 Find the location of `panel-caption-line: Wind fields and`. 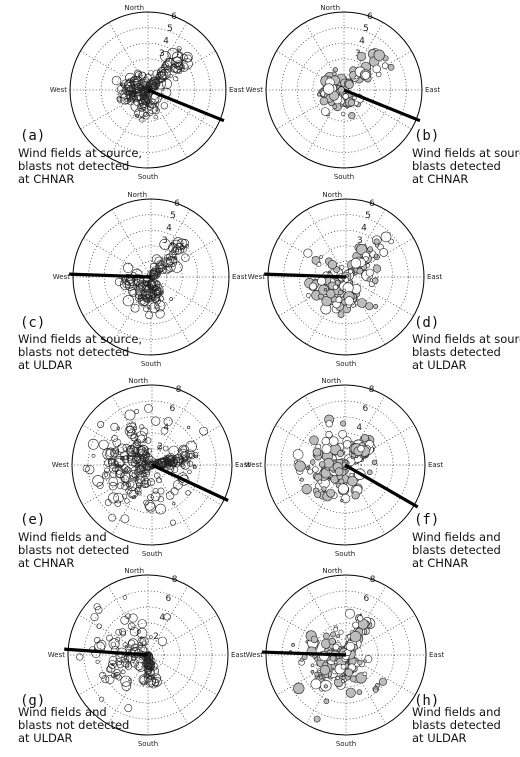

panel-caption-line: Wind fields and is located at coordinates (456, 537).